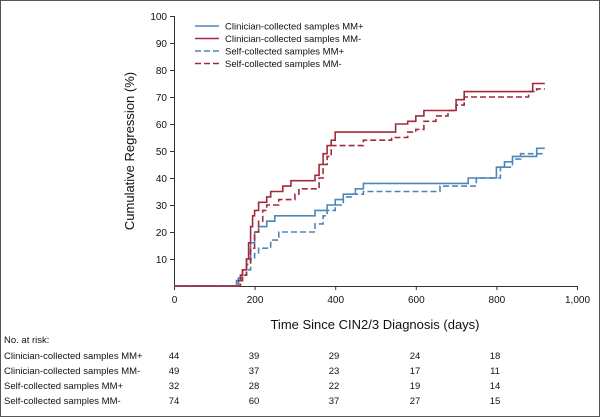 Image resolution: width=600 pixels, height=417 pixels. I want to click on at-risk-value: 17, so click(415, 371).